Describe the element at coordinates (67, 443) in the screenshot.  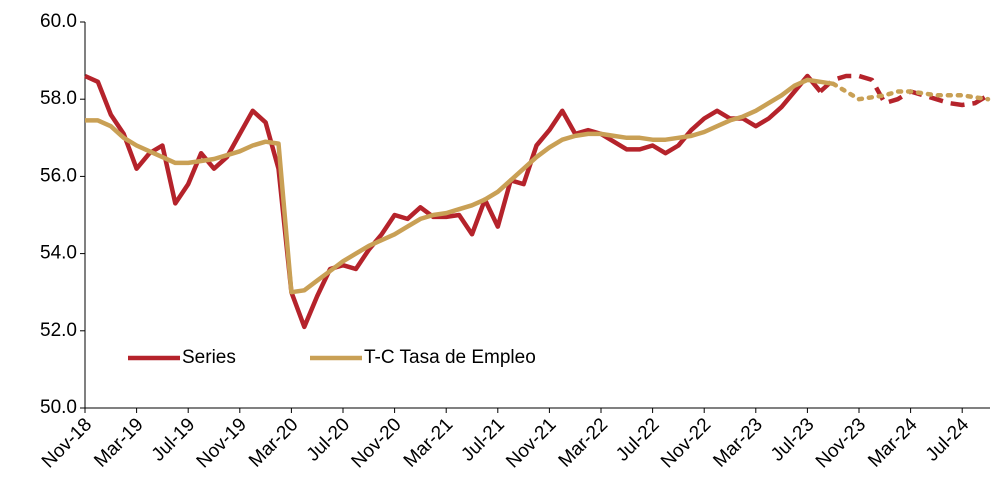
I see `x-tick-label: Nov-18` at that location.